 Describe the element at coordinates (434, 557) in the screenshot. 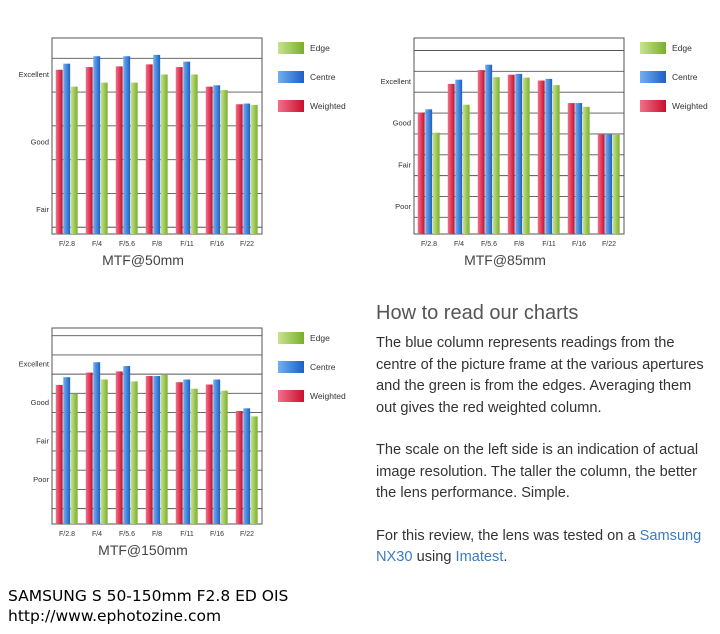

I see `para3-mid: using` at that location.